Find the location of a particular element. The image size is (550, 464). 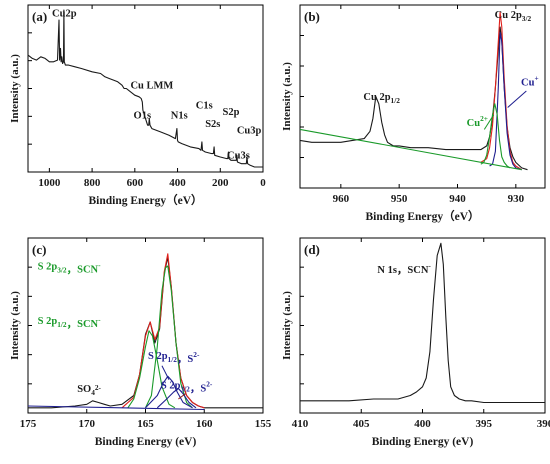

peak-annotation: Cu2+ is located at coordinates (477, 121).